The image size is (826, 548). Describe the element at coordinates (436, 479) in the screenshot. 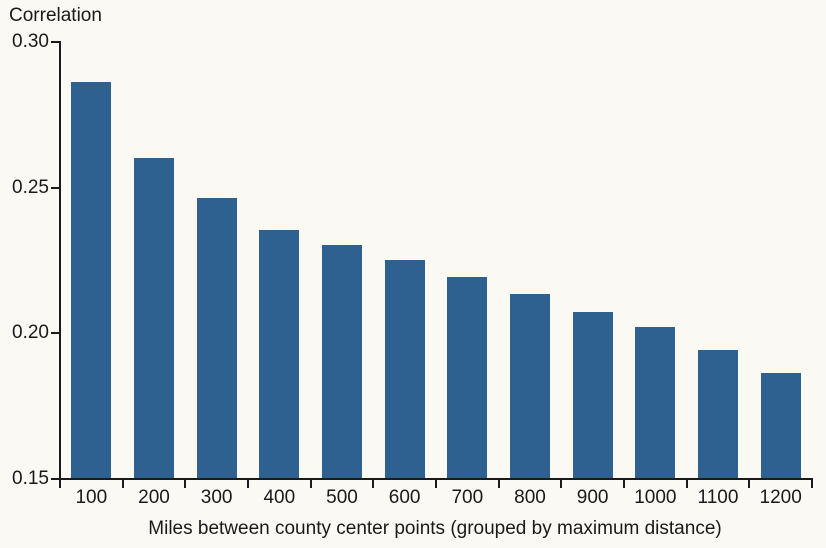

I see `x-axis-line` at that location.